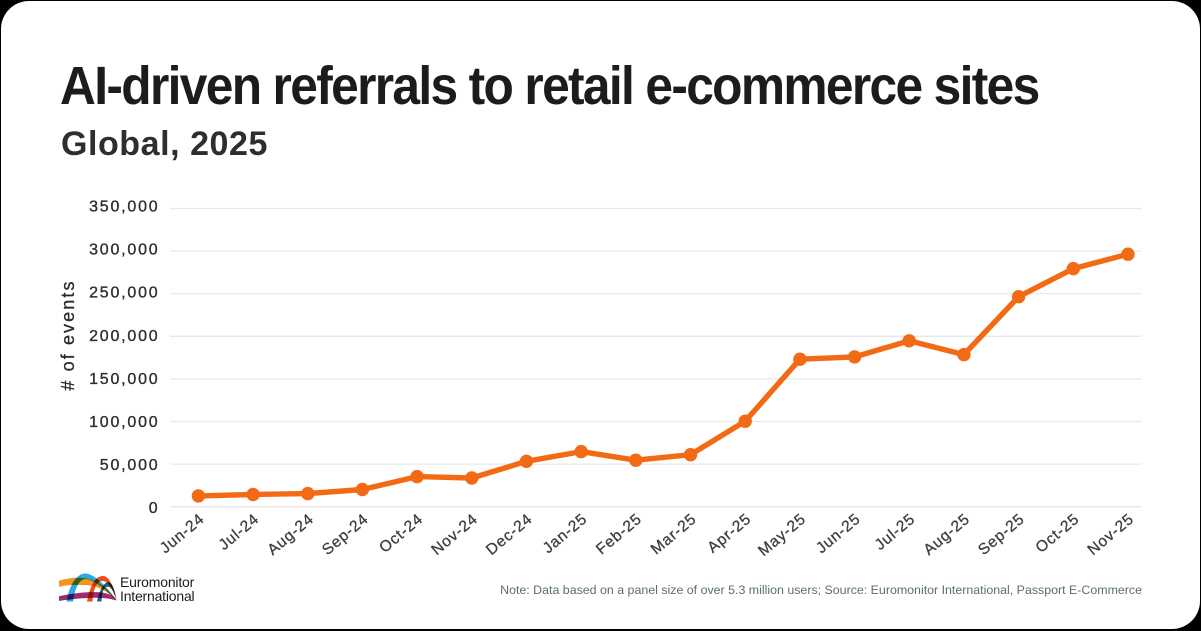  I want to click on svg-text: Oct-25, so click(1058, 534).